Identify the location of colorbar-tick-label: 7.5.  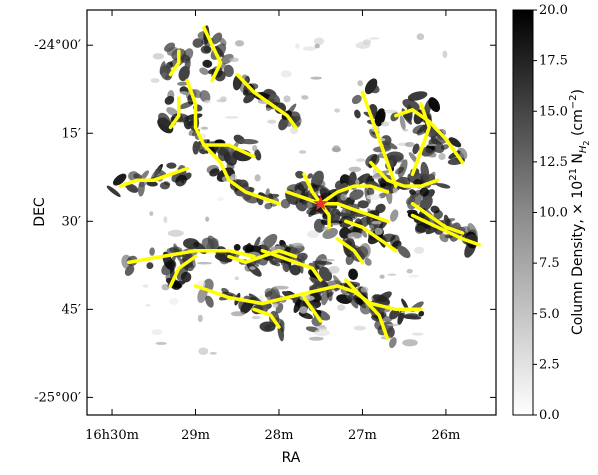
(549, 263).